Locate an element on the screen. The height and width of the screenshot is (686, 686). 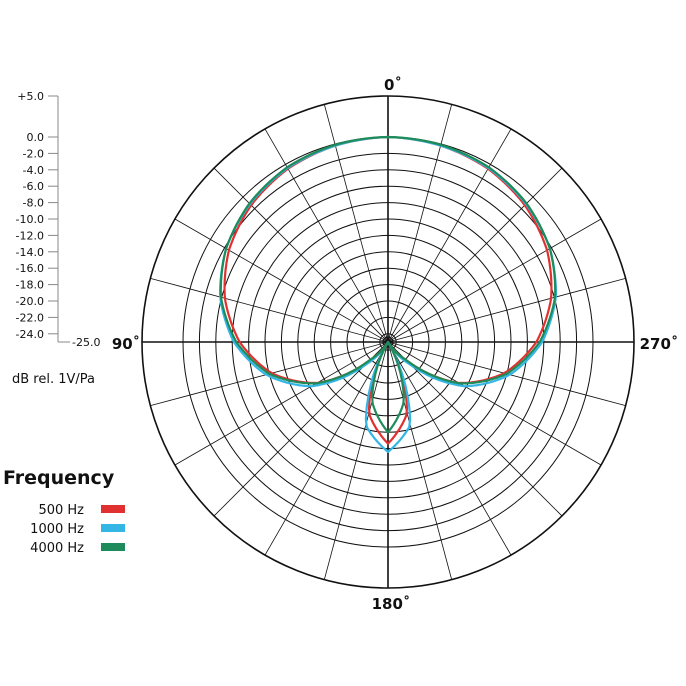
angle-label-270: 270˚ is located at coordinates (659, 344).